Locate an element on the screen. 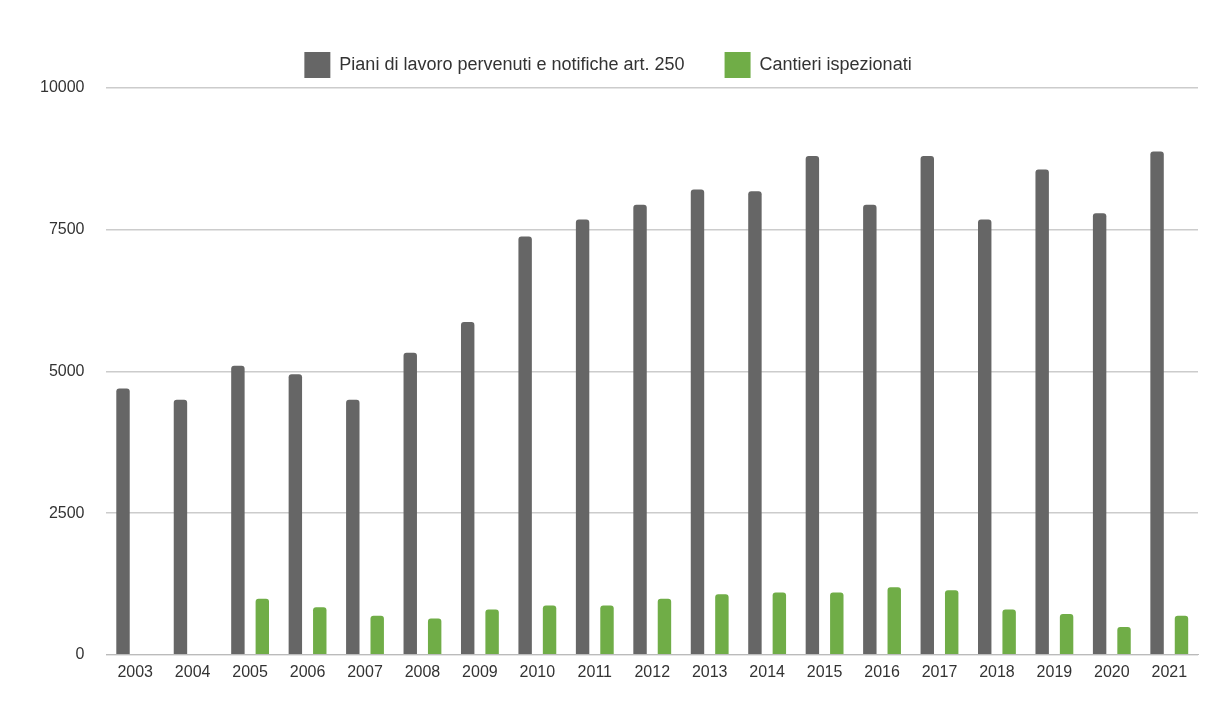 This screenshot has height=702, width=1218. x-tick-label: 2005 is located at coordinates (250, 671).